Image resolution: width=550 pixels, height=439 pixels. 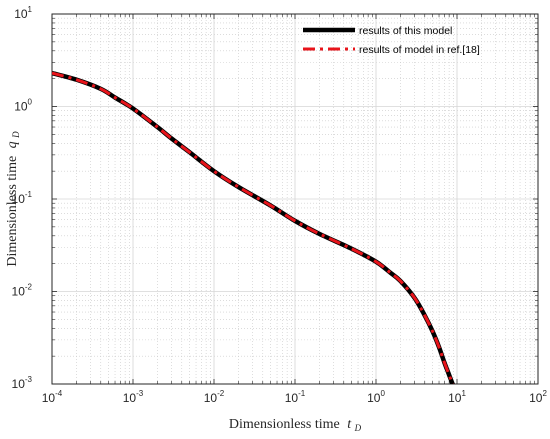 What do you see at coordinates (140, 393) in the screenshot?
I see `x-tick-exponent: -3` at bounding box center [140, 393].